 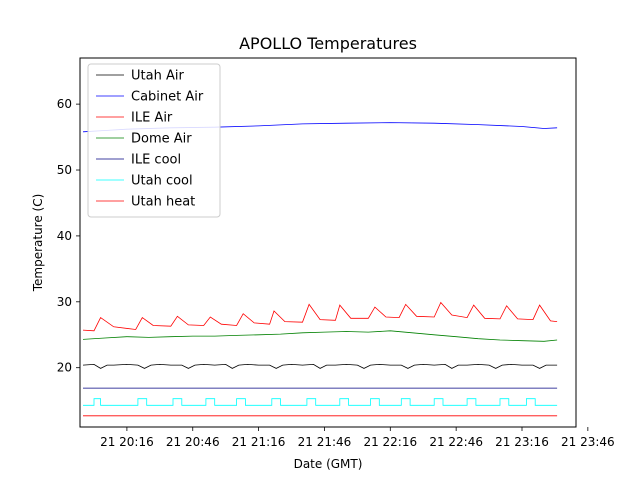 What do you see at coordinates (127, 442) in the screenshot?
I see `x-tick-label: 21 20:16` at bounding box center [127, 442].